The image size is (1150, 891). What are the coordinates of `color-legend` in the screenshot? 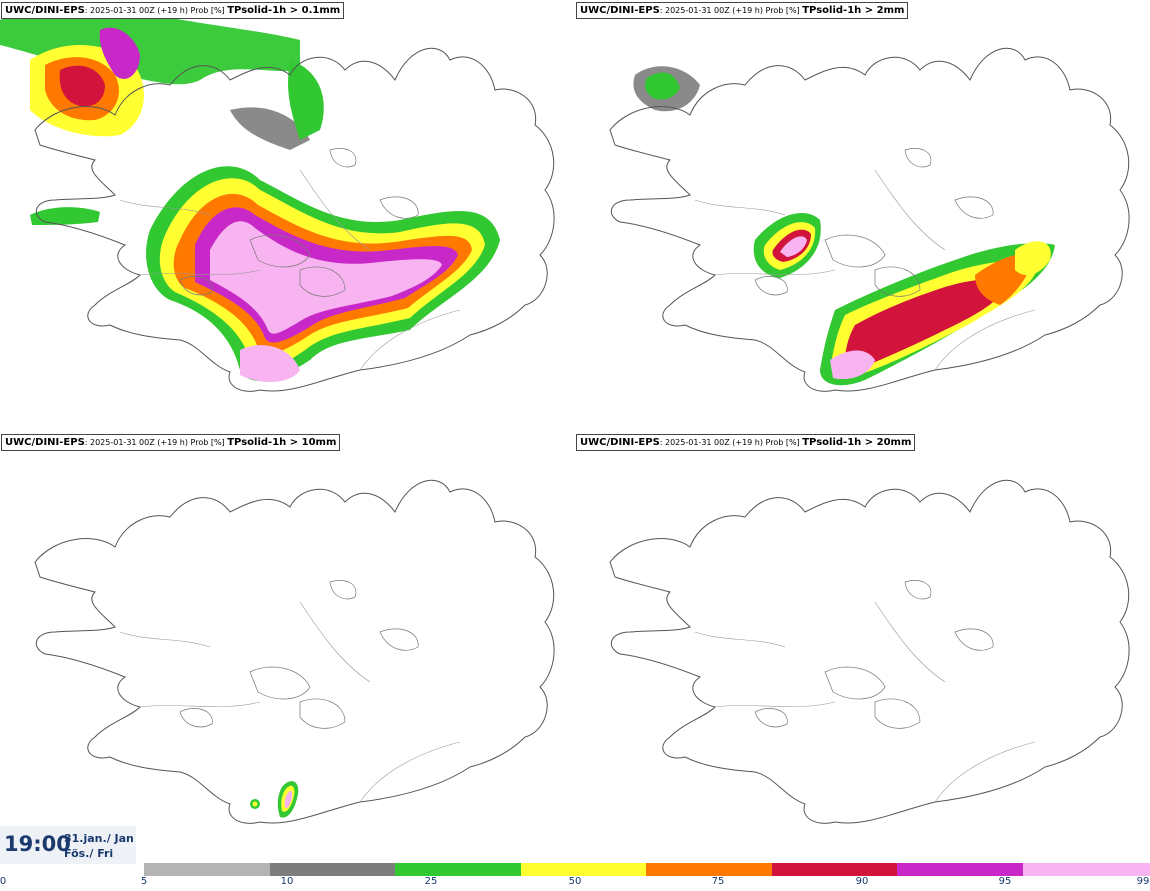 It's located at (647, 869).